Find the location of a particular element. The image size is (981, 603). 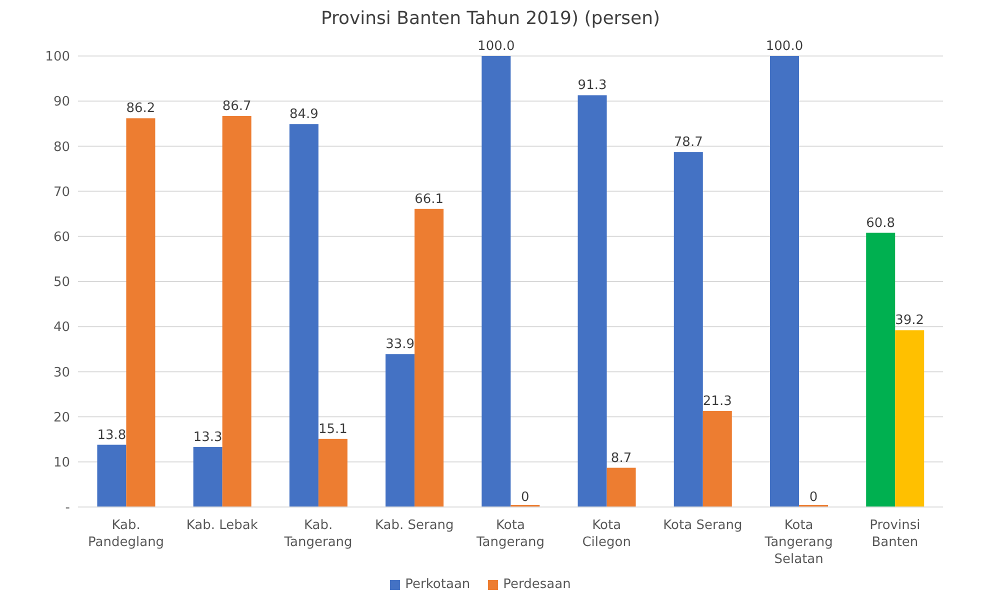

y-tick-label: 50 is located at coordinates (61, 282).